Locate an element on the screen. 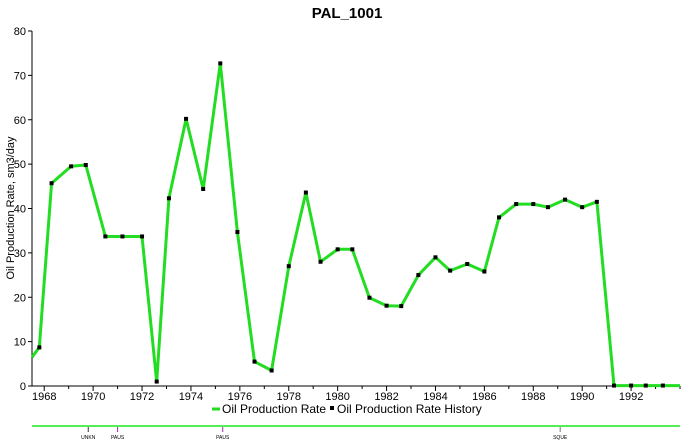  x-tick-label: 1976 is located at coordinates (240, 397).